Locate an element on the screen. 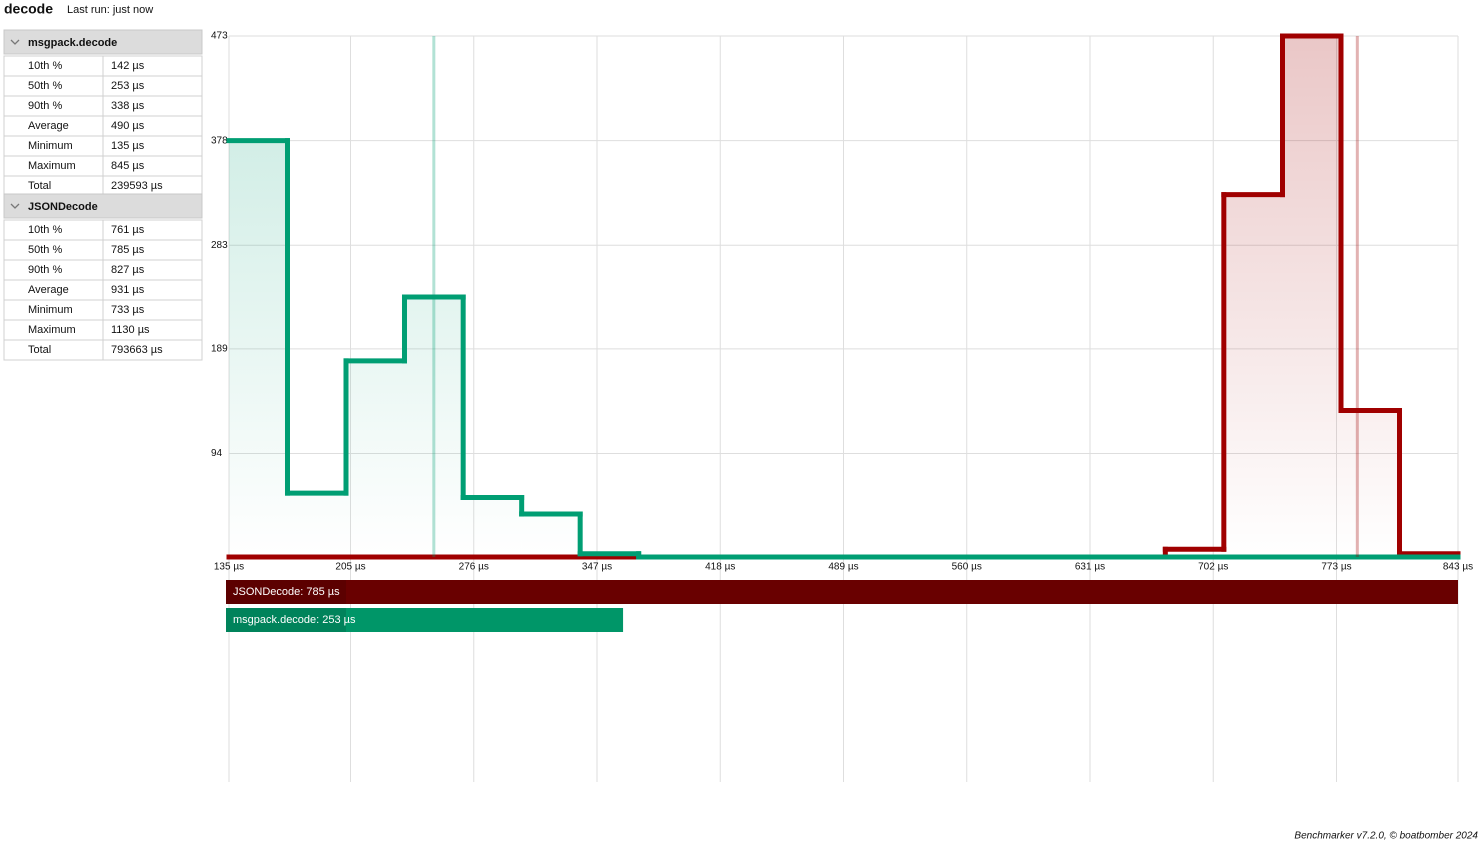  x-tick-label: 135 µs is located at coordinates (229, 567).